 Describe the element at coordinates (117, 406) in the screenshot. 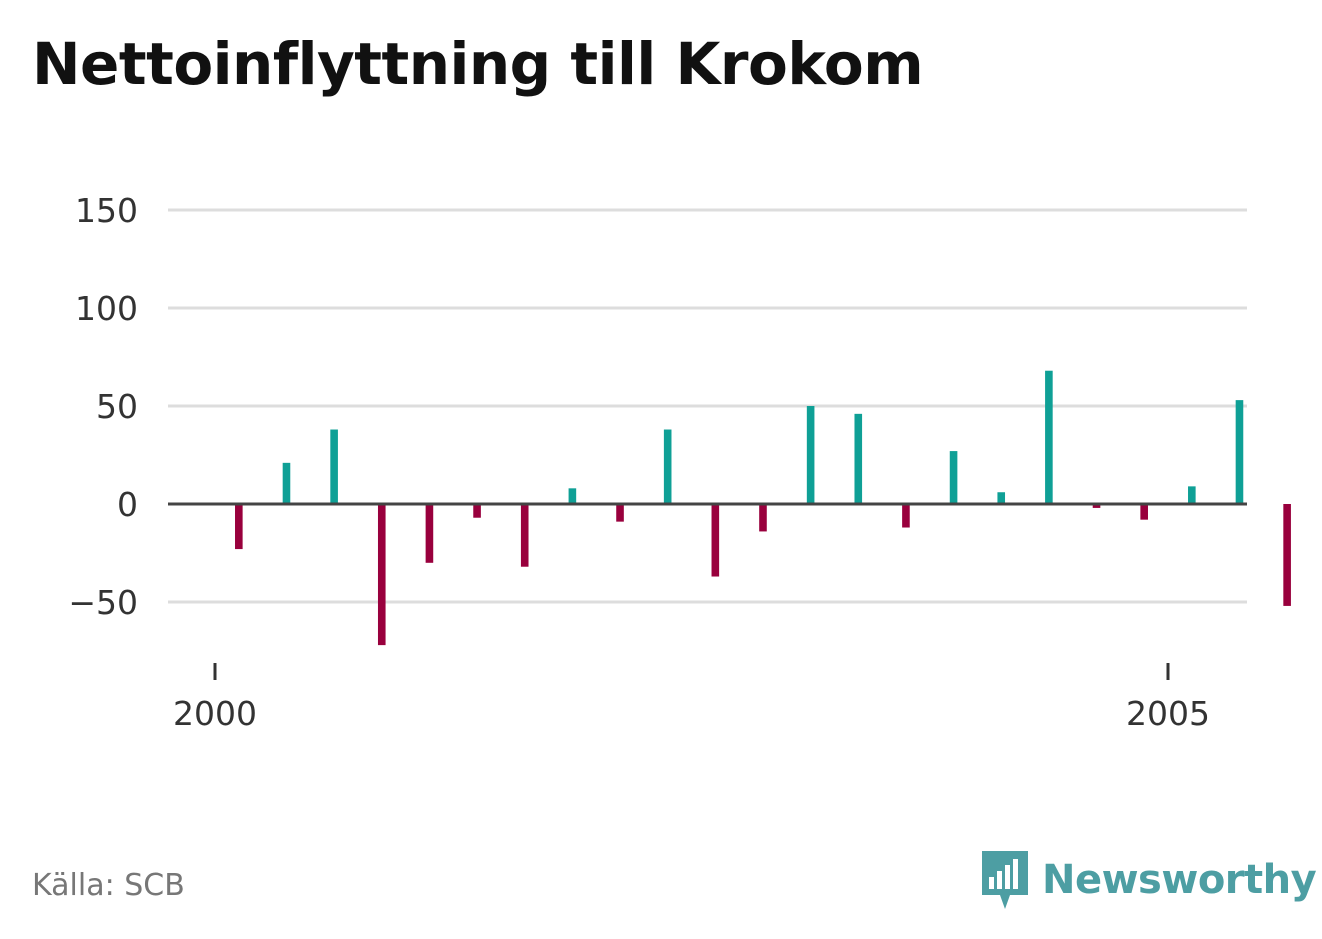

I see `y-tick-label: 50` at that location.